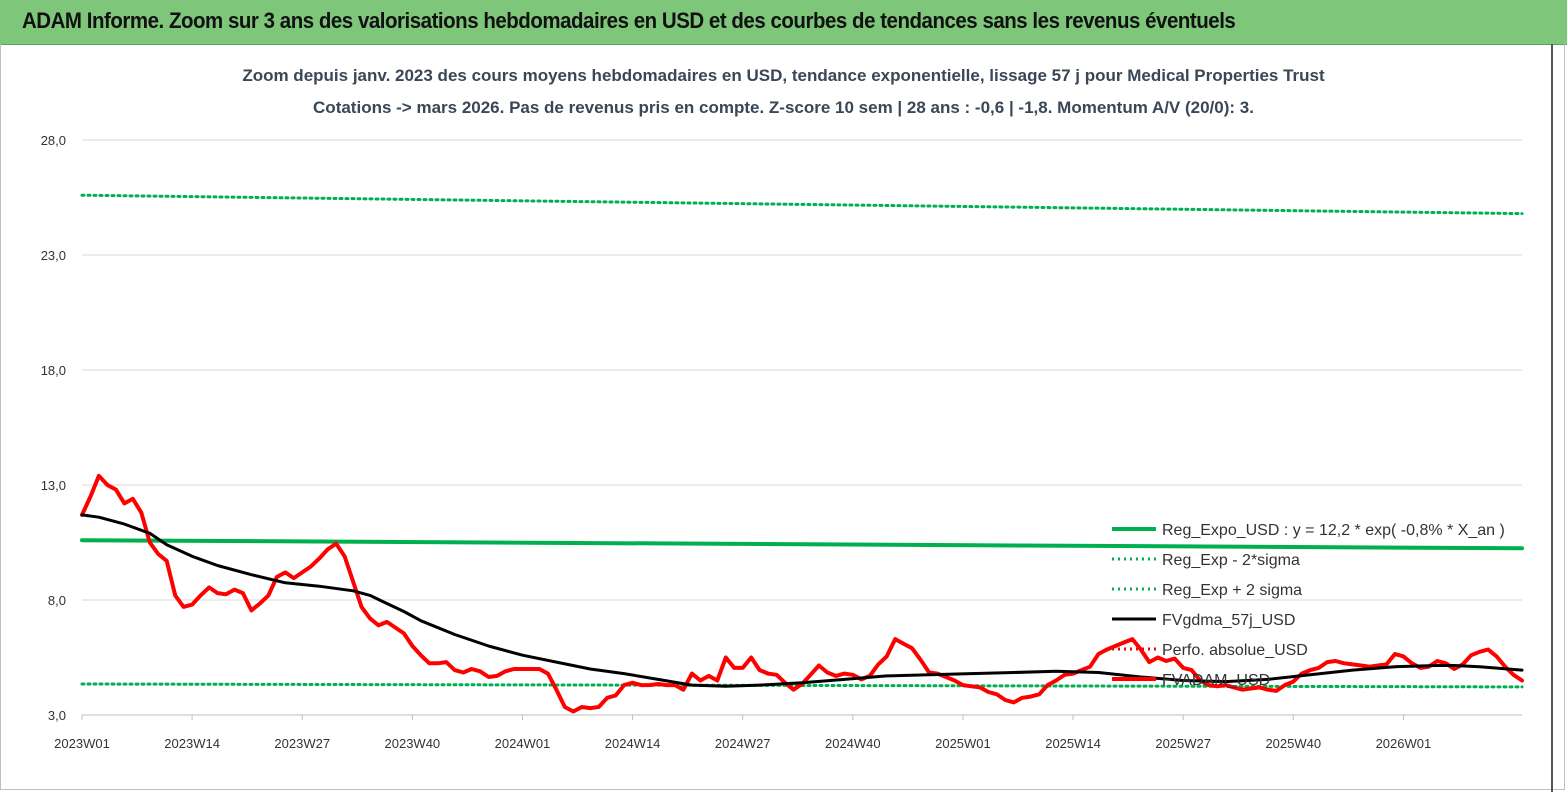  I want to click on x-tick-label: 2023W27, so click(302, 743).